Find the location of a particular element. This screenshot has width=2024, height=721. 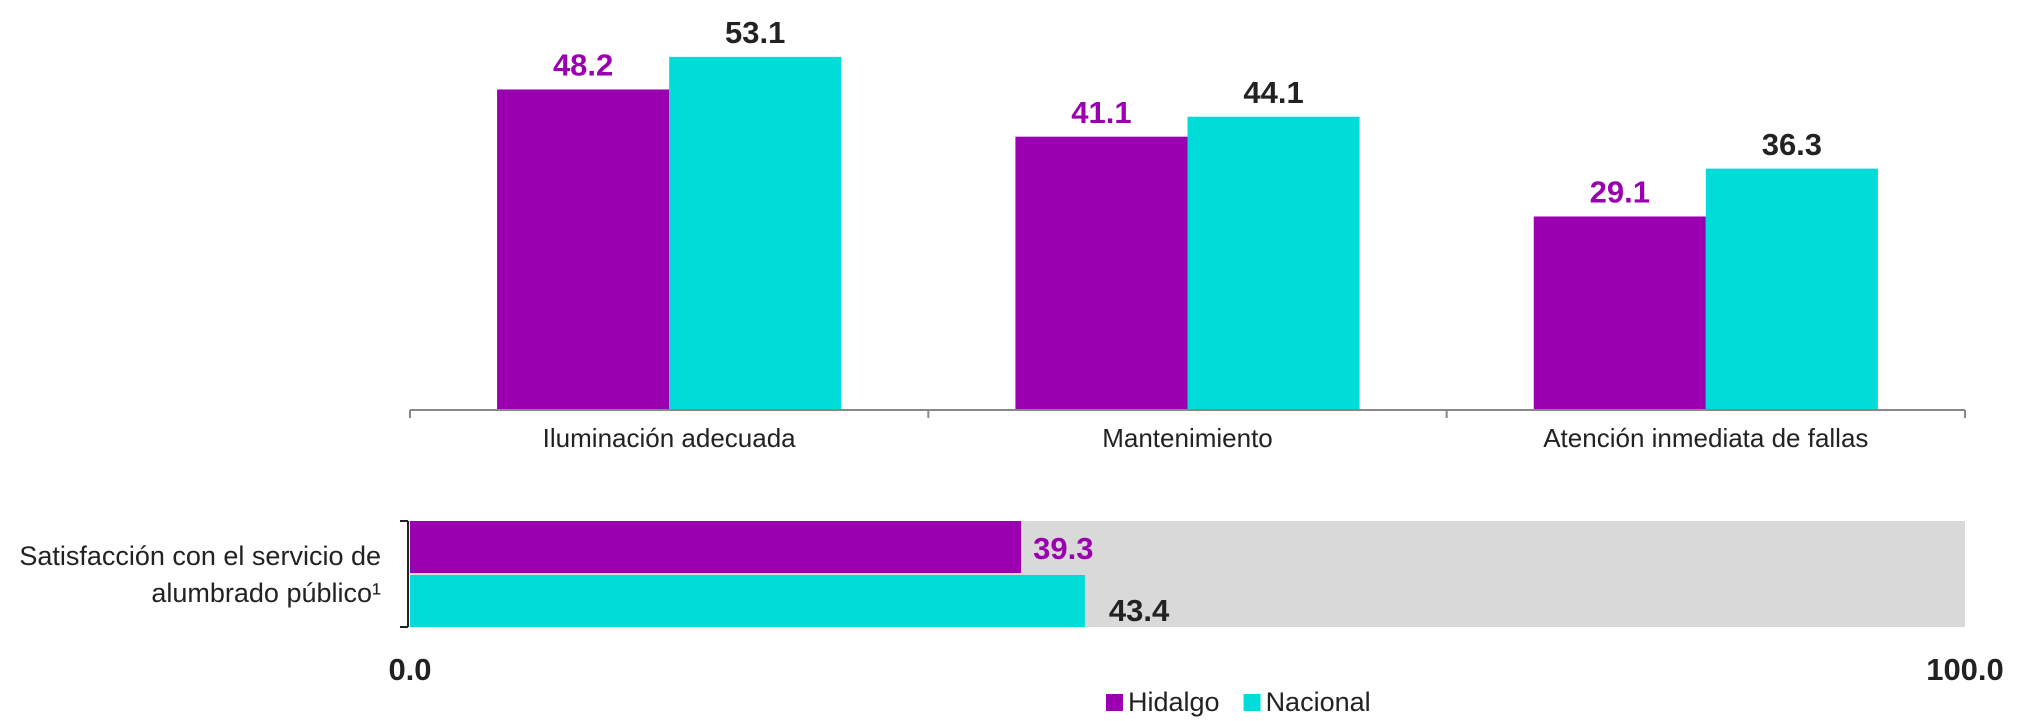

value-label: 48.2 is located at coordinates (583, 65).